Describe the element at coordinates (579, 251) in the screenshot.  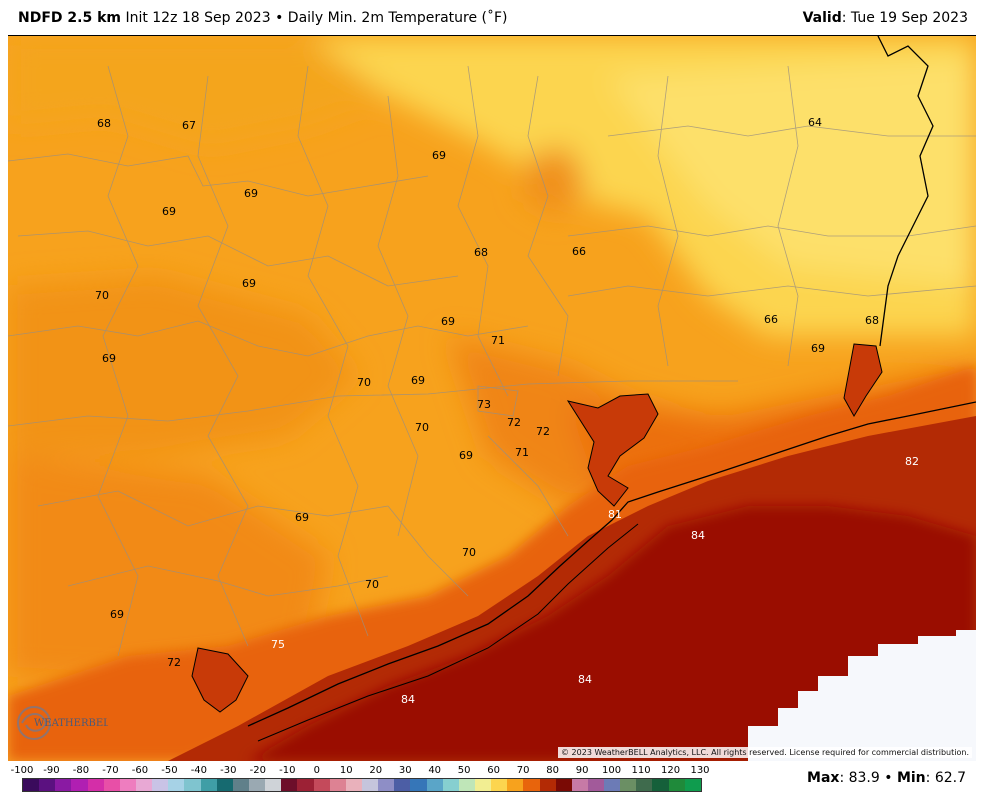
I see `temperature-label: 66` at that location.